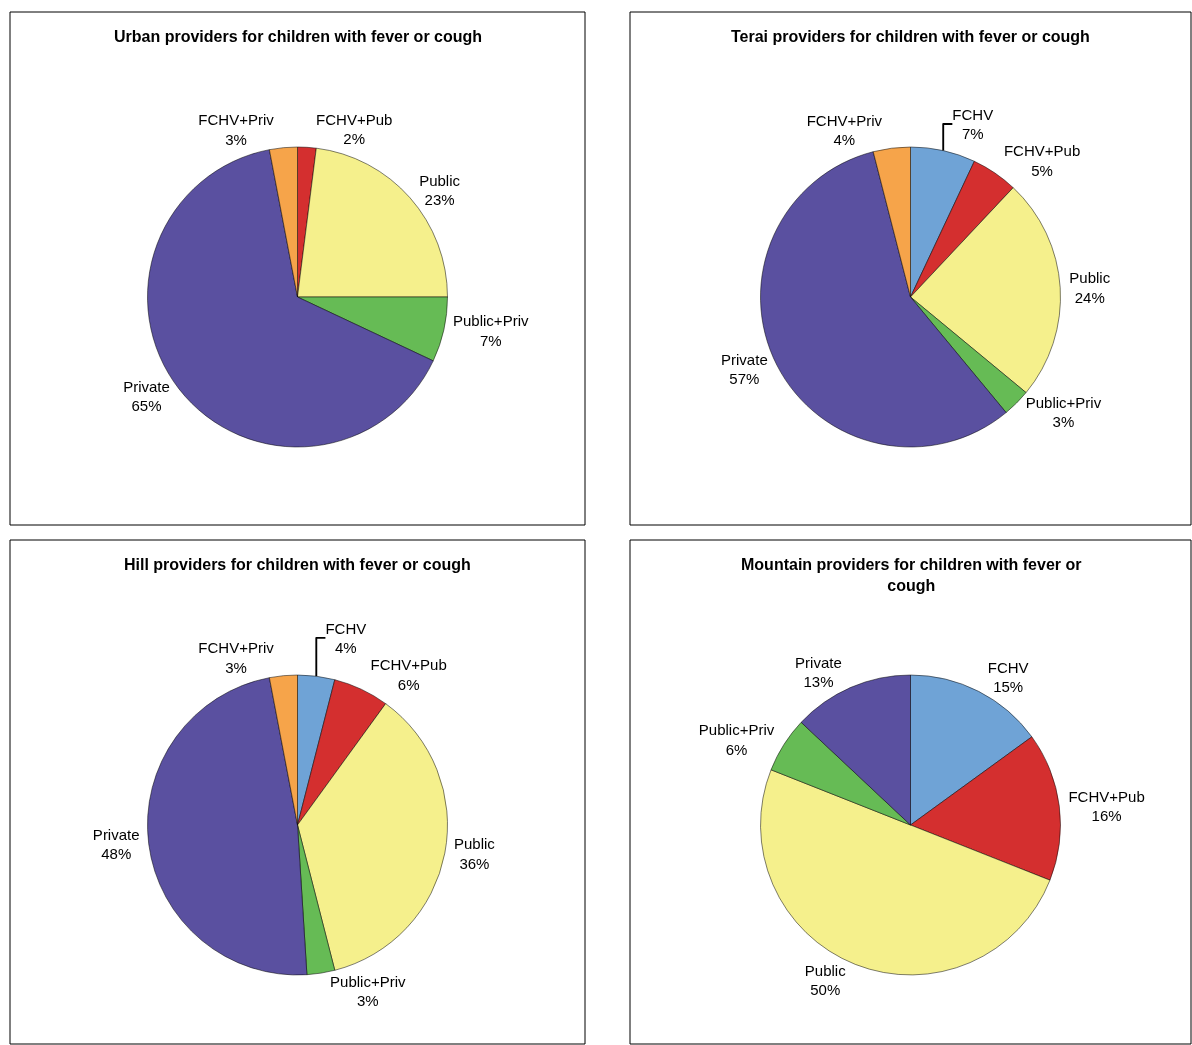 Image resolution: width=1192 pixels, height=1045 pixels. Describe the element at coordinates (911, 575) in the screenshot. I see `chart-title: Mountain providers for children with fever or cough` at that location.